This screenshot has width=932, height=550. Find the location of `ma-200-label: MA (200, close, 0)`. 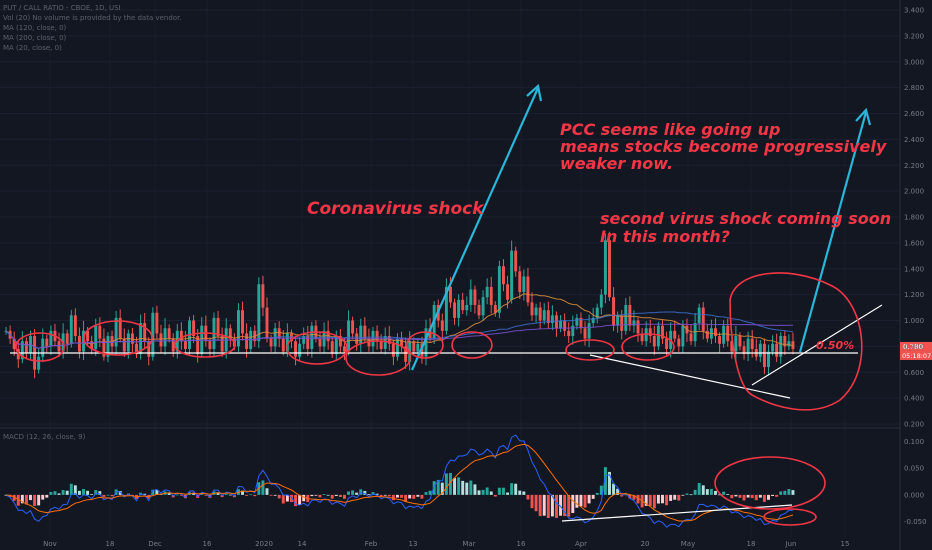

ma-200-label: MA (200, close, 0) is located at coordinates (35, 38).